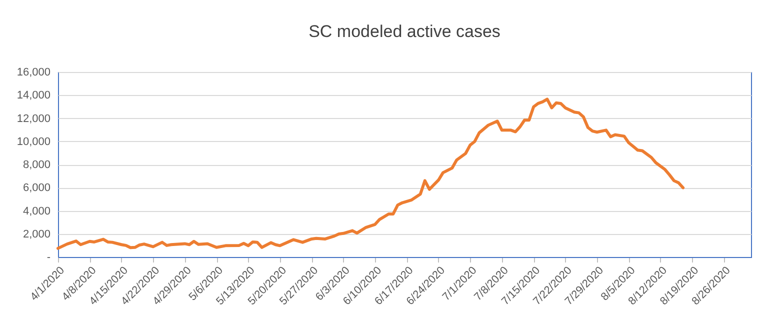  What do you see at coordinates (36, 211) in the screenshot?
I see `y-tick-label: 4,000` at bounding box center [36, 211].